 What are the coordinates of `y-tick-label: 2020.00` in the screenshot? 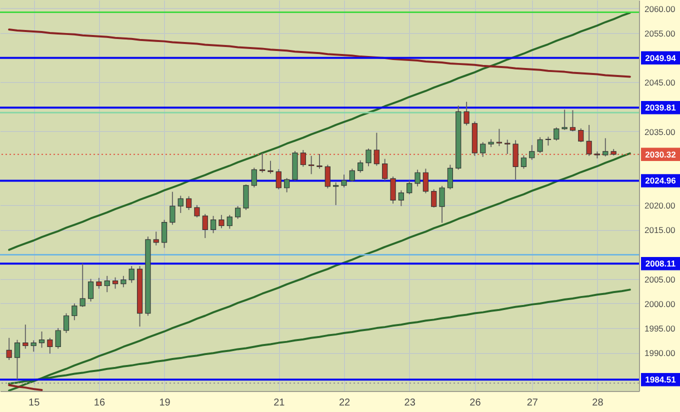 It's located at (660, 205).